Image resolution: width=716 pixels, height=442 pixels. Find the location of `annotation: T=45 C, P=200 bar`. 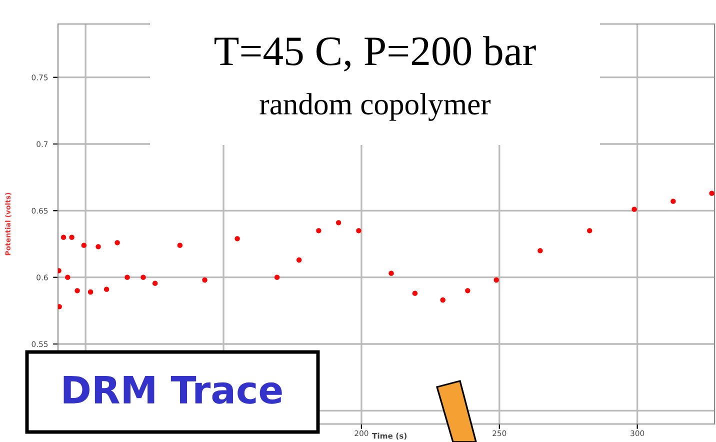

annotation: T=45 C, P=200 bar is located at coordinates (375, 54).